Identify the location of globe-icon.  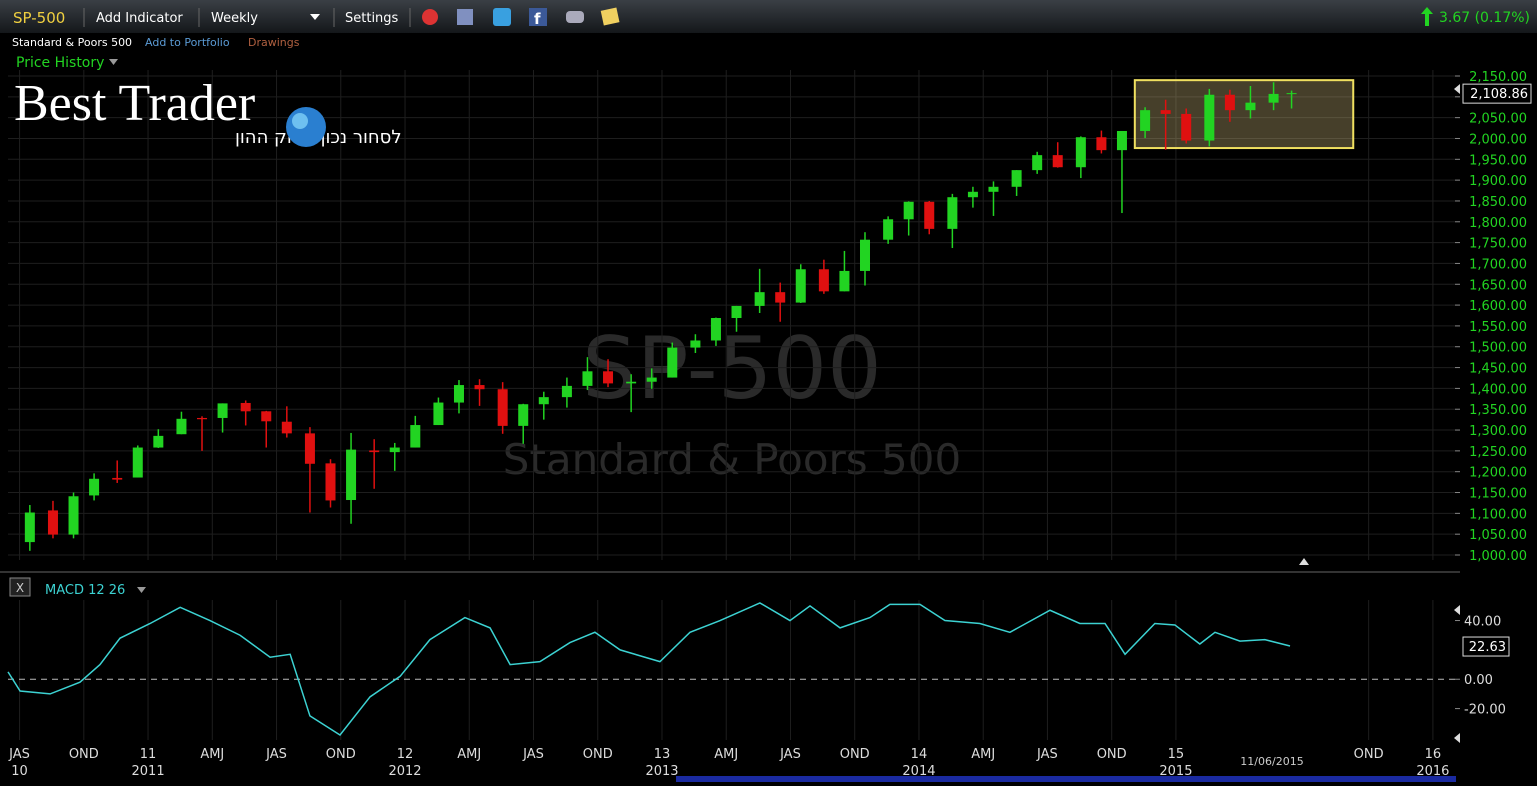
(306, 127).